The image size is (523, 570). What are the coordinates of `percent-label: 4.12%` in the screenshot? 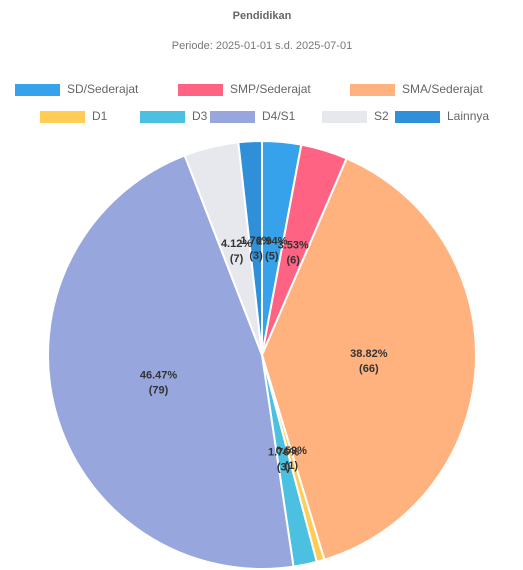 It's located at (236, 244).